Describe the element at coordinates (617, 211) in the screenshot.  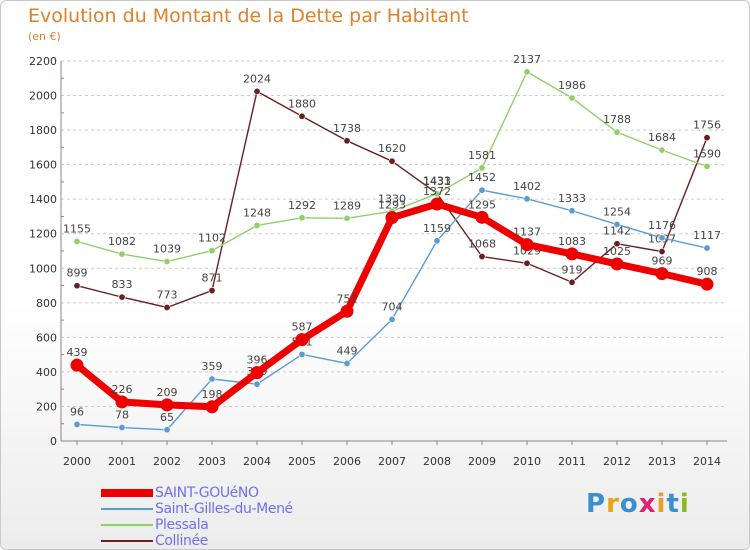
I see `data-label: 1254` at that location.